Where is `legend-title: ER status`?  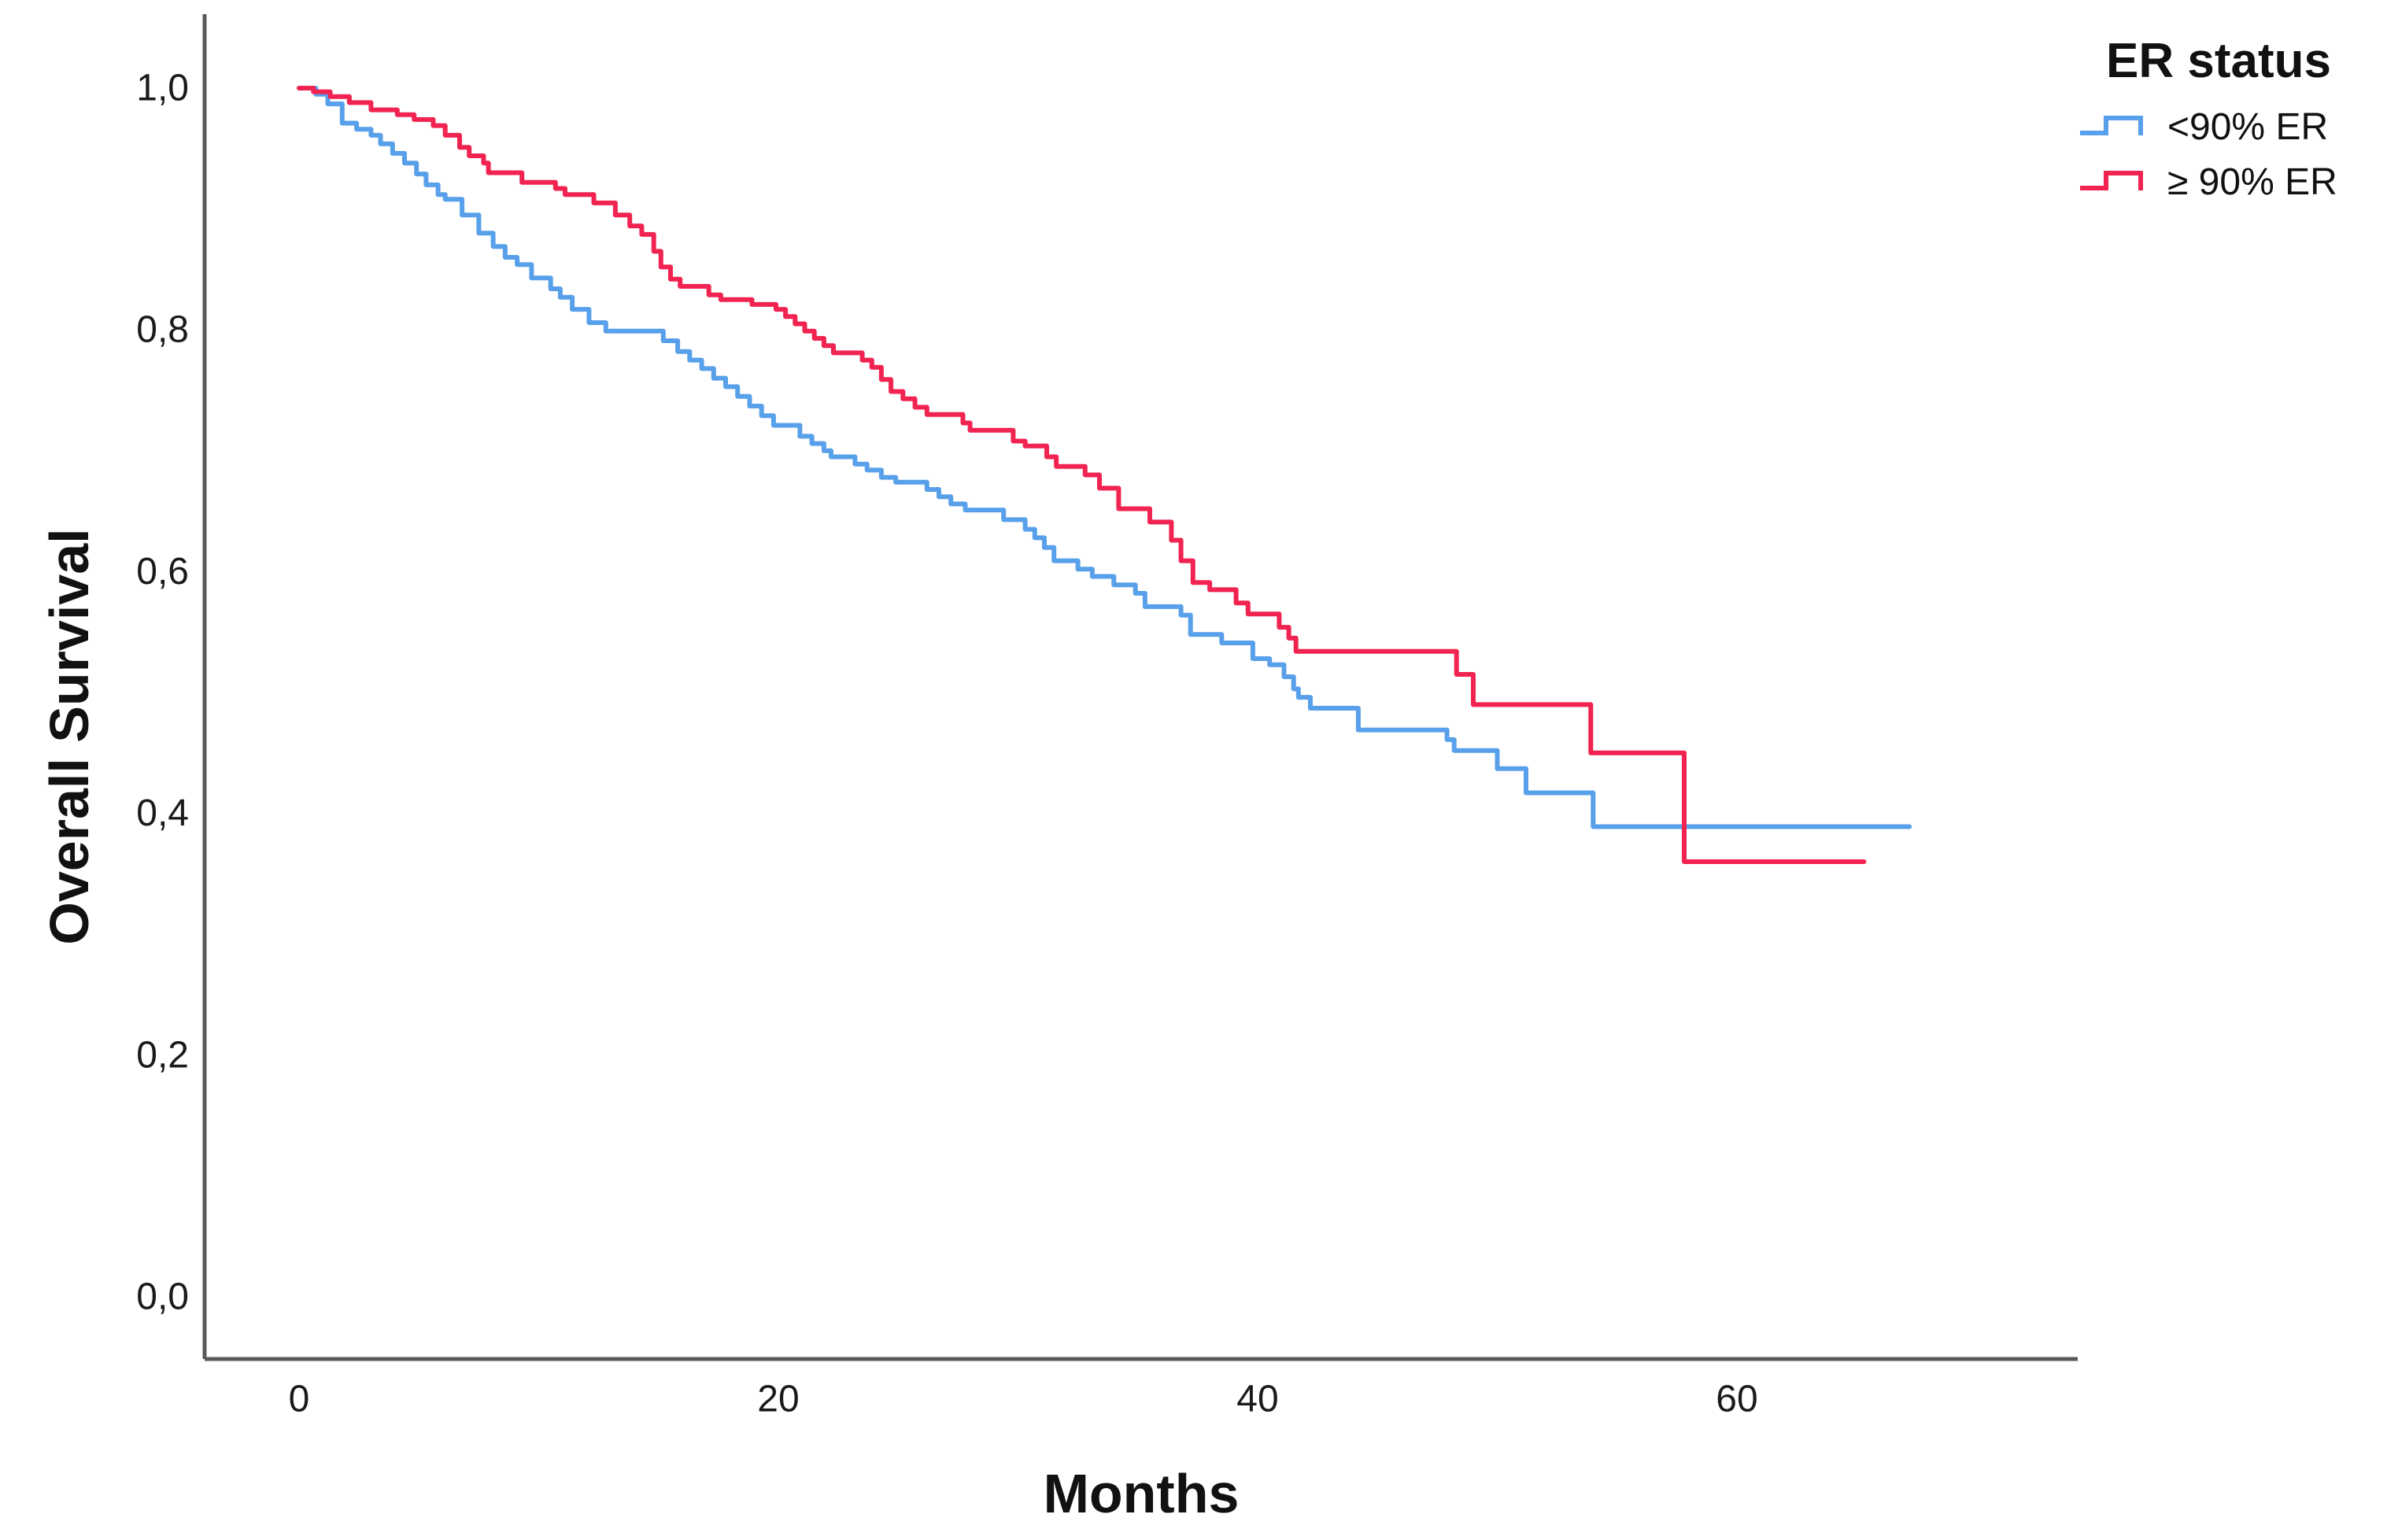 legend-title: ER status is located at coordinates (2218, 61).